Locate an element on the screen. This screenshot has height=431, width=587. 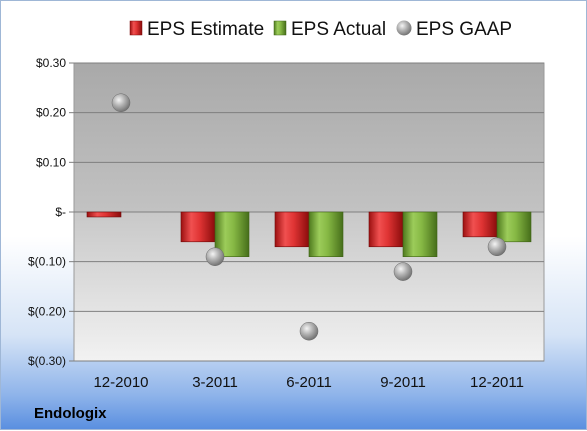
x-category-label: 3-2011 is located at coordinates (215, 382).